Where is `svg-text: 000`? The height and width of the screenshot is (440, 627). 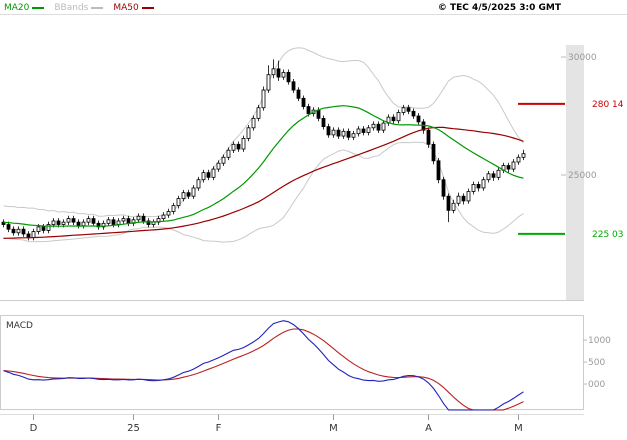 svg-text: 000 is located at coordinates (596, 385).